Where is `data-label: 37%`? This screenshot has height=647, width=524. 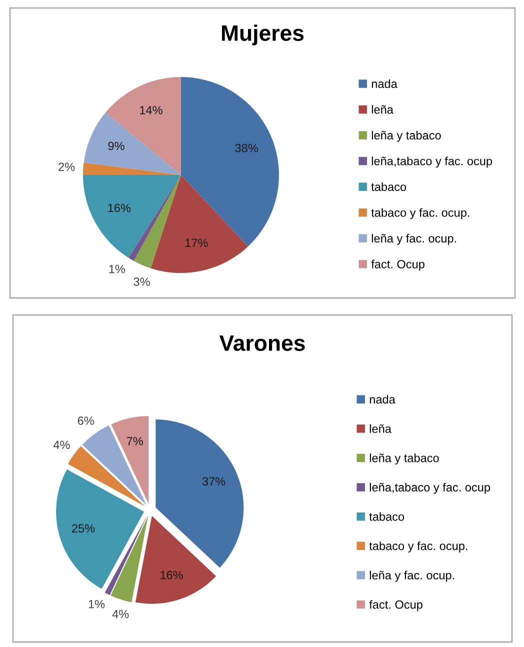
data-label: 37% is located at coordinates (214, 481).